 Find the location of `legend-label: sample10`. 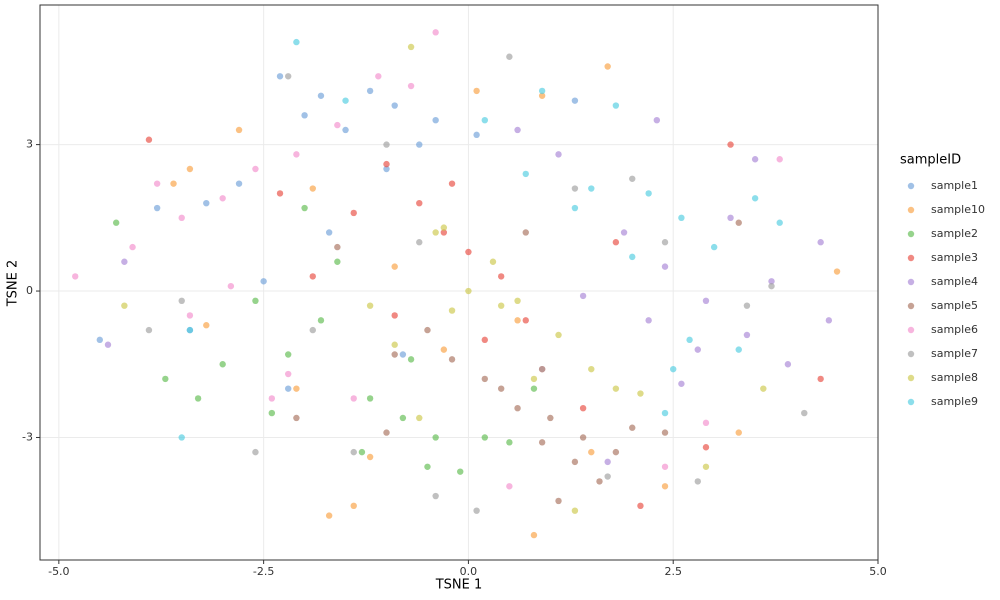

legend-label: sample10 is located at coordinates (958, 209).